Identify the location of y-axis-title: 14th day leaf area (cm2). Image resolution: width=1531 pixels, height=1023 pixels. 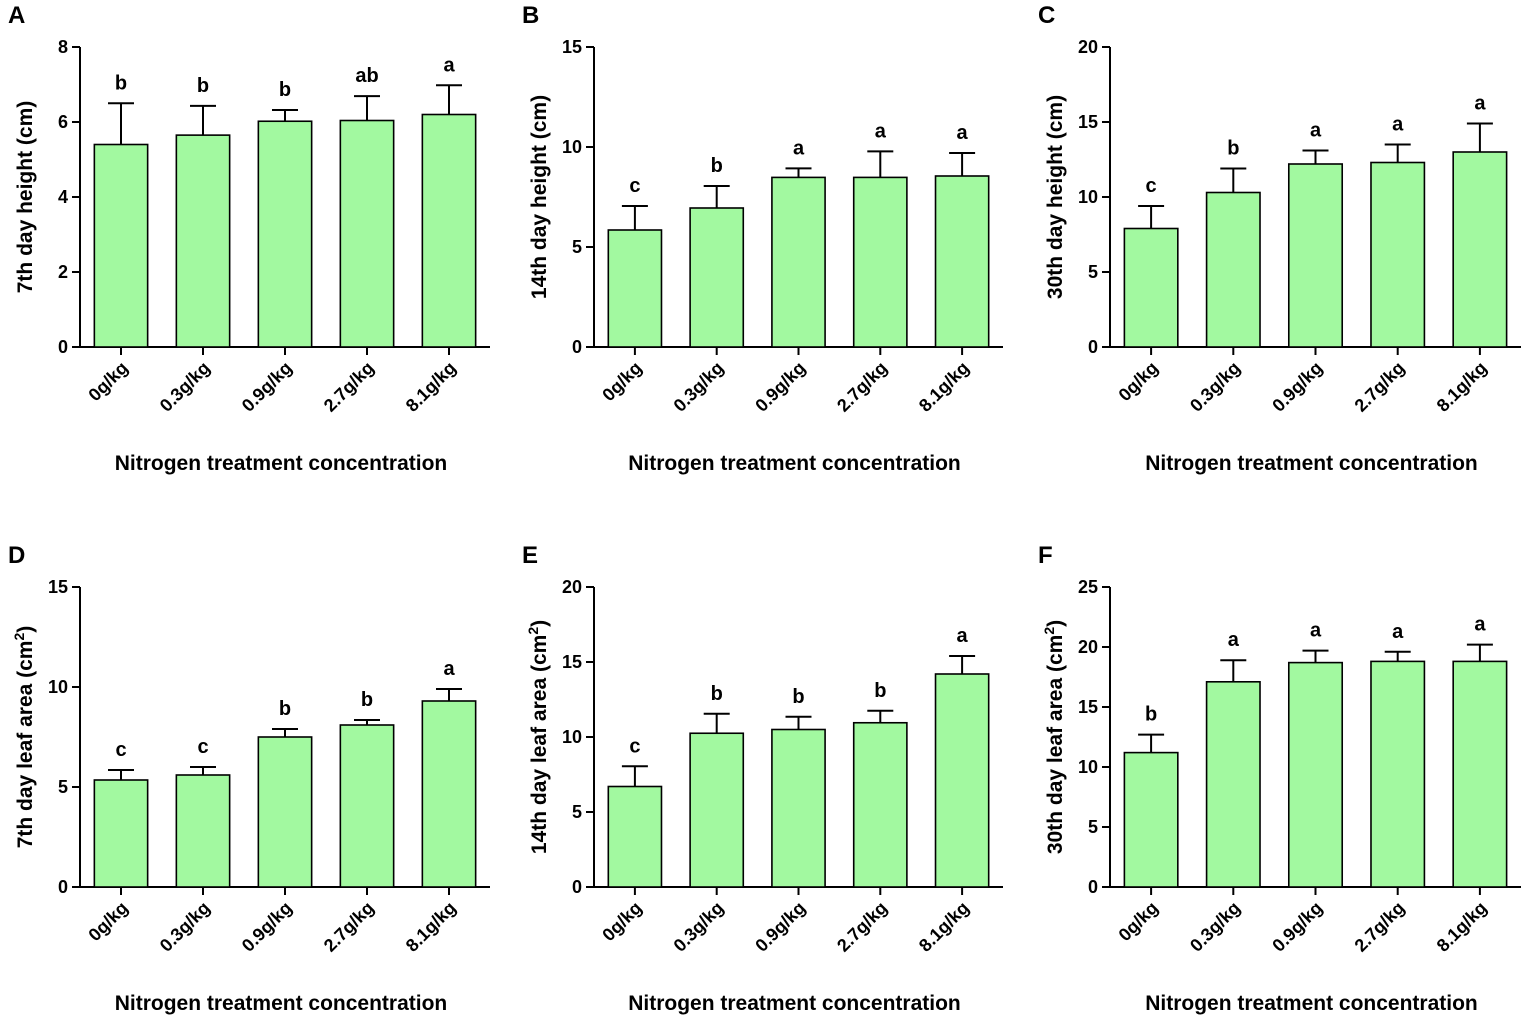
(538, 737).